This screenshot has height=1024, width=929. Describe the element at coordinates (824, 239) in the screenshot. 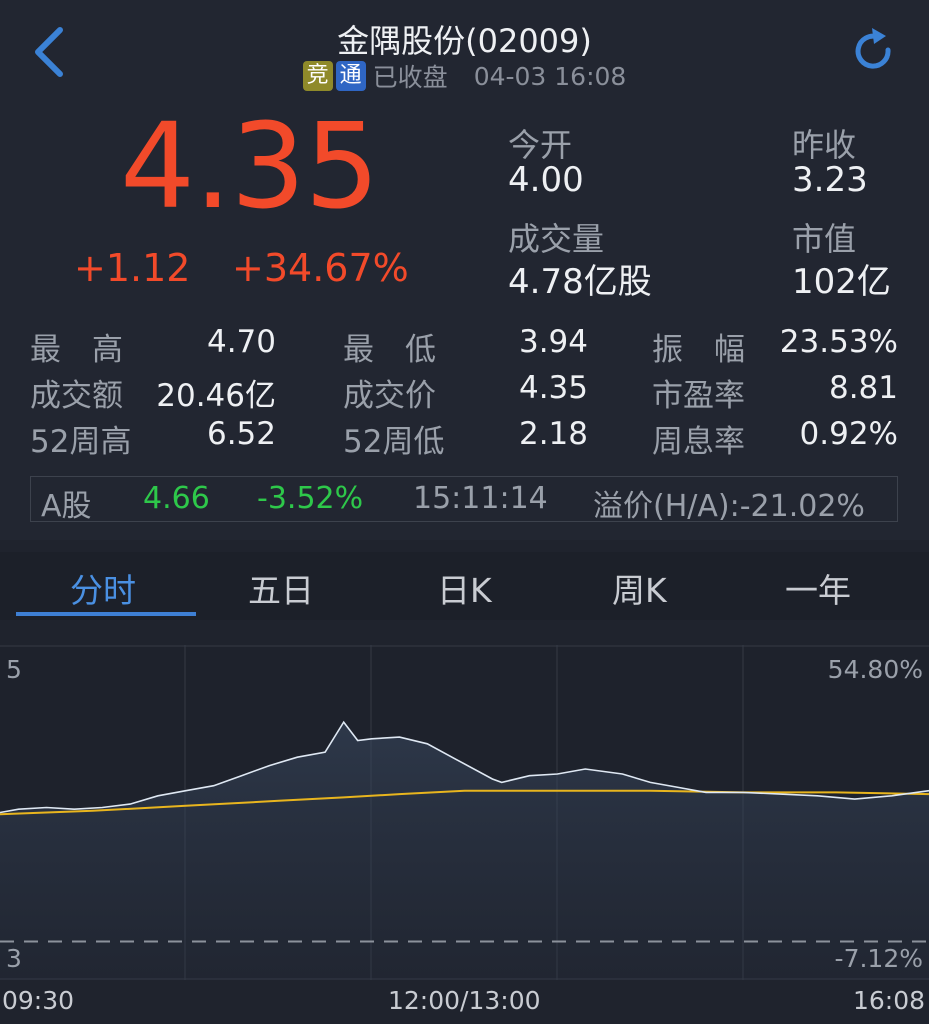

I see `market-cap-label: 市值` at that location.